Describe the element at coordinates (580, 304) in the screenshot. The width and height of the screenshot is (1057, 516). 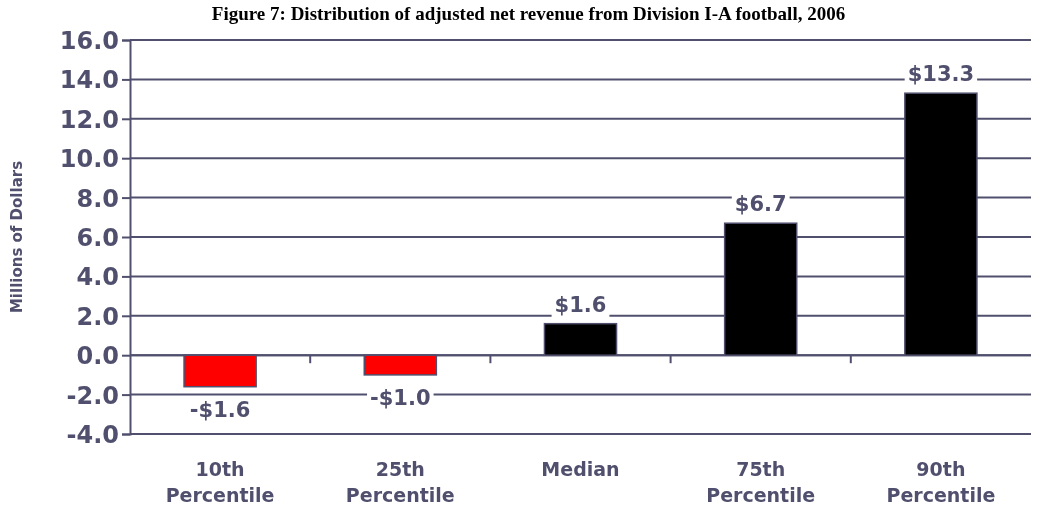
I see `data-label: $1.6` at that location.